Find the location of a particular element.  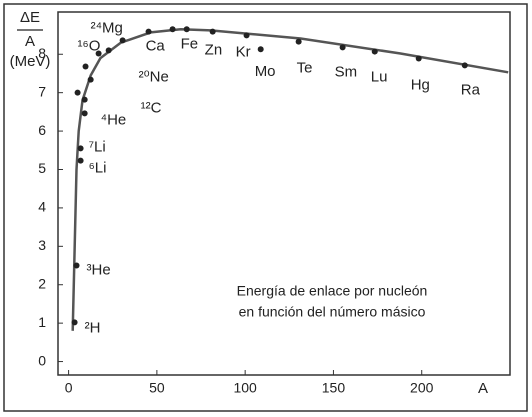

x-axis-label: A is located at coordinates (483, 388).